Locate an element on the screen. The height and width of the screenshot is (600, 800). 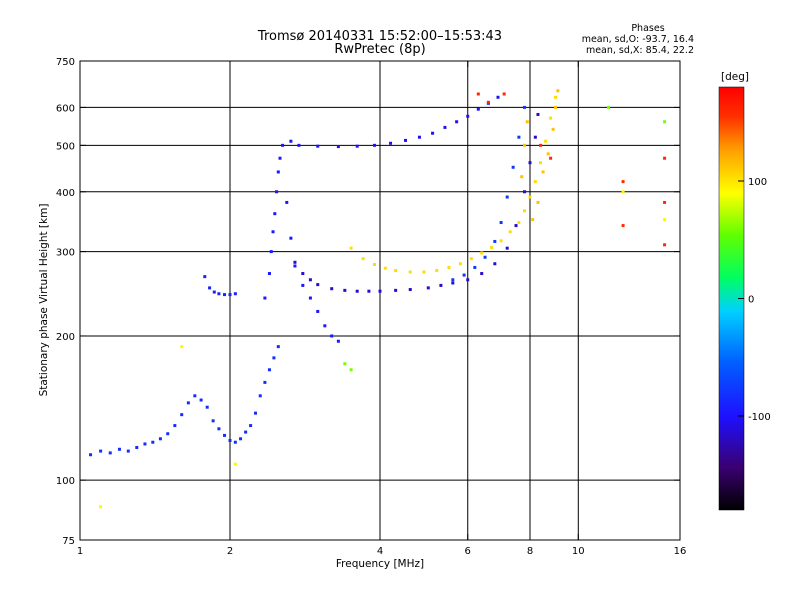
chart-title: Tromsø 20140331 15:52:00–15:53:43 is located at coordinates (379, 36).